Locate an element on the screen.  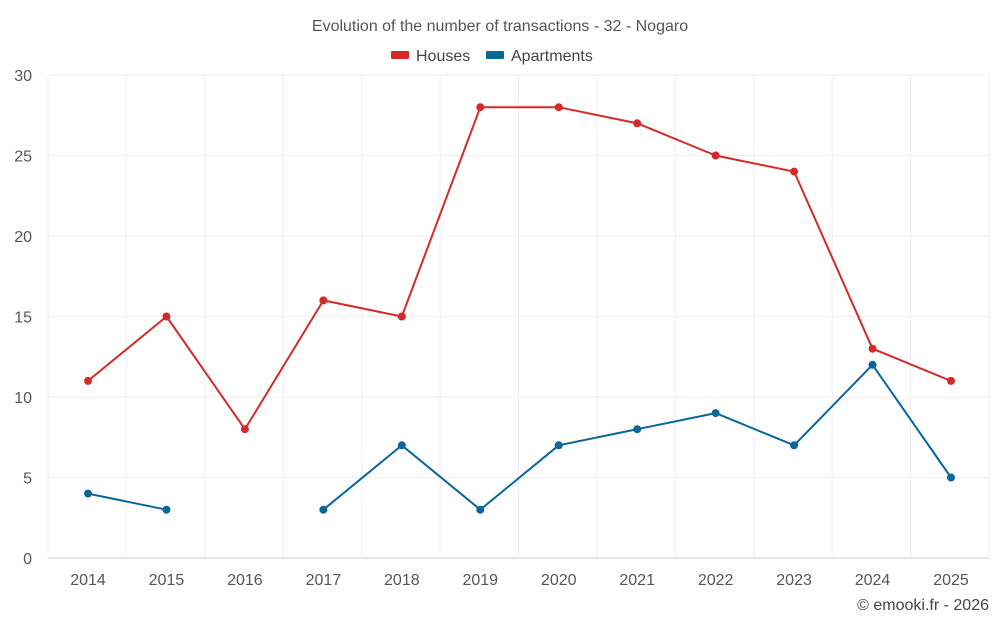
legend-label-houses: Houses is located at coordinates (443, 56).